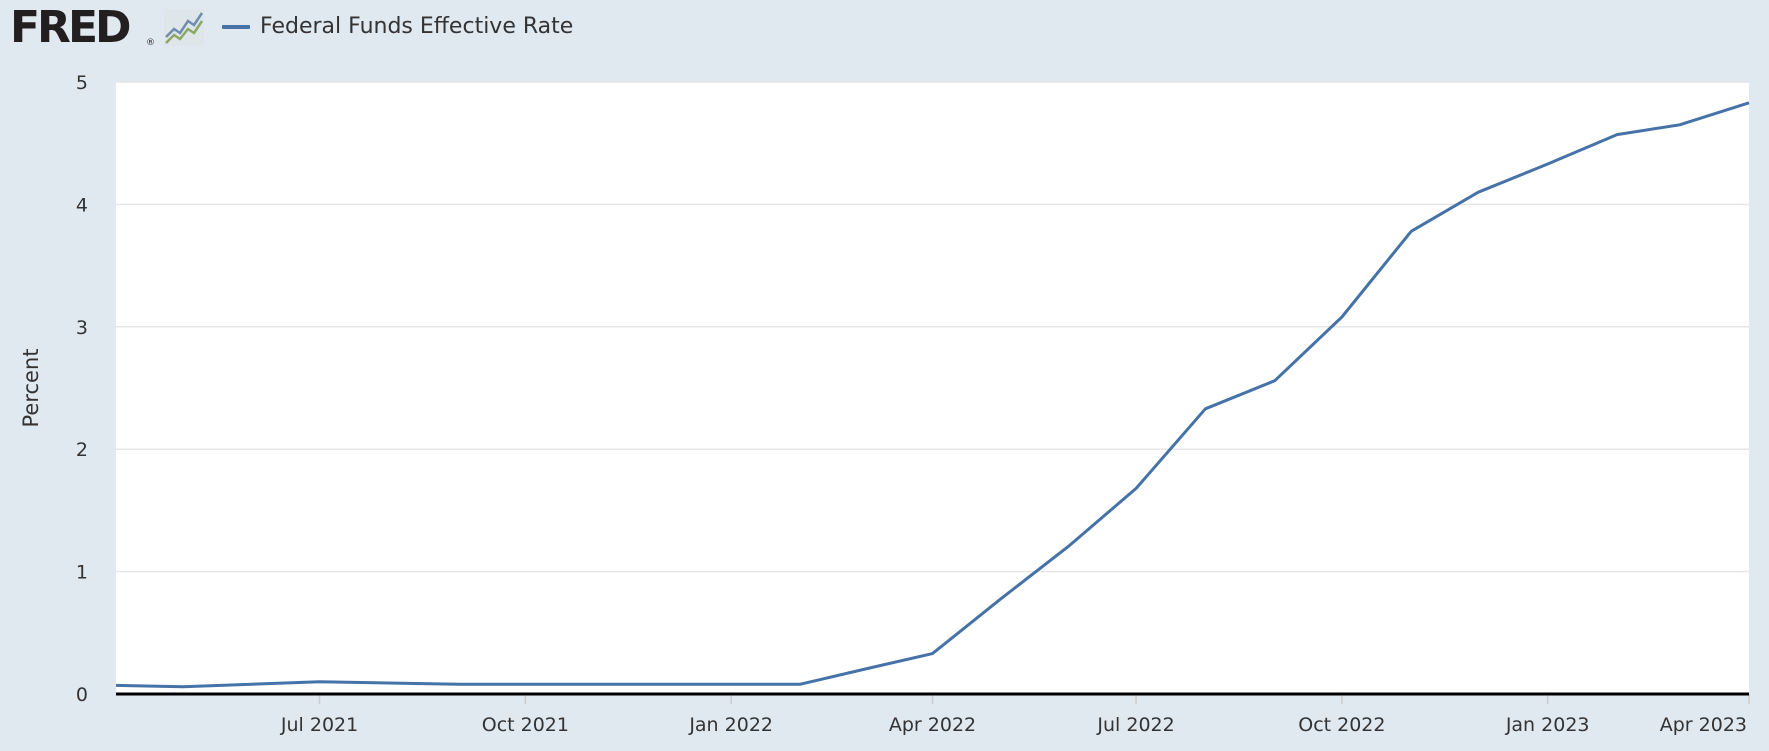 The image size is (1769, 751). I want to click on y-tick-label: 3, so click(82, 328).